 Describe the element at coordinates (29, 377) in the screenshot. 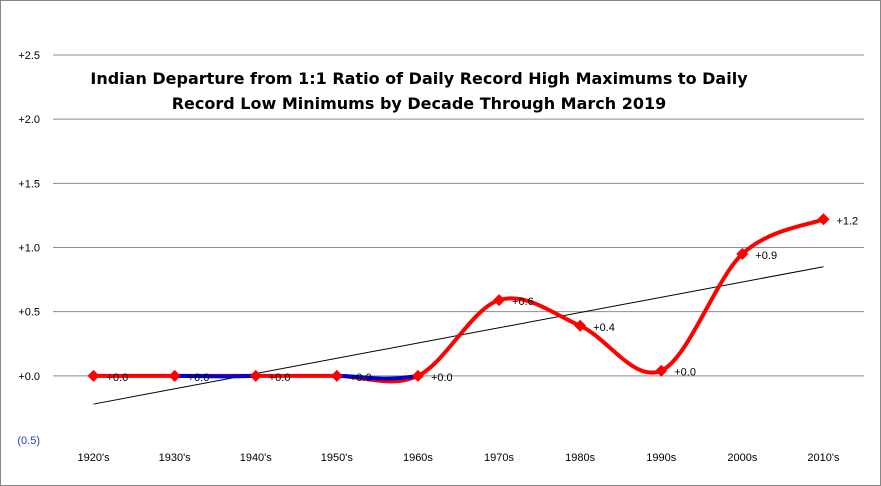

I see `y-tick-label: +0.0` at that location.